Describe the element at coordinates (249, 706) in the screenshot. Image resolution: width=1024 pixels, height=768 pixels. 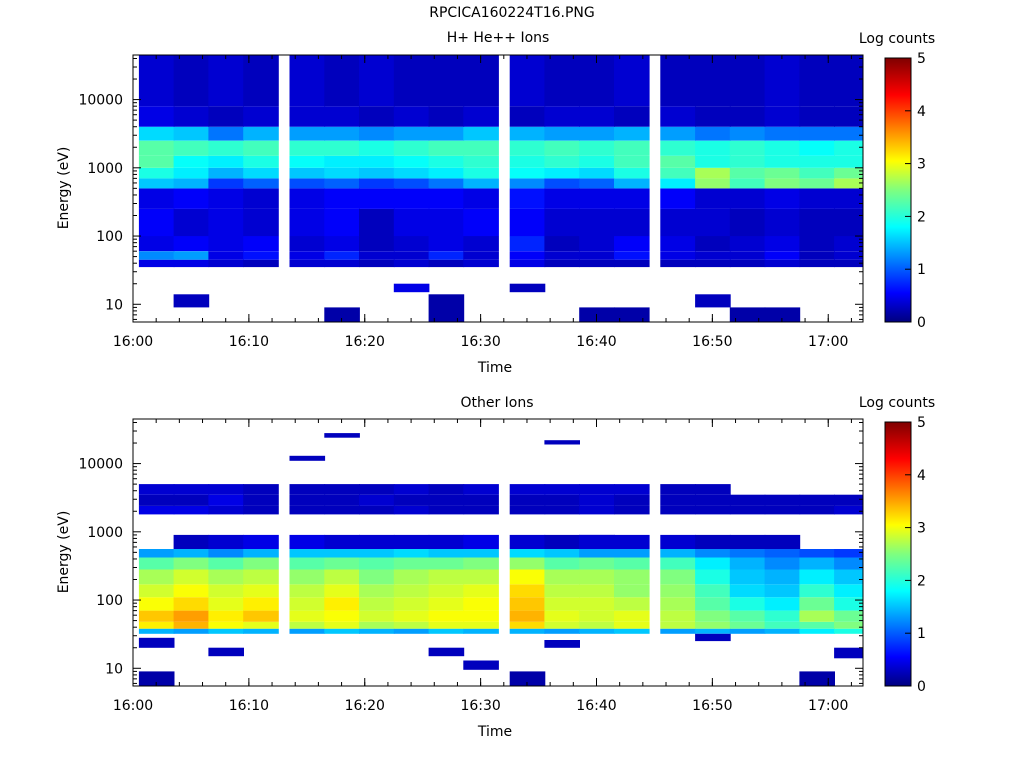
I see `x-tick-label: 16:10` at that location.